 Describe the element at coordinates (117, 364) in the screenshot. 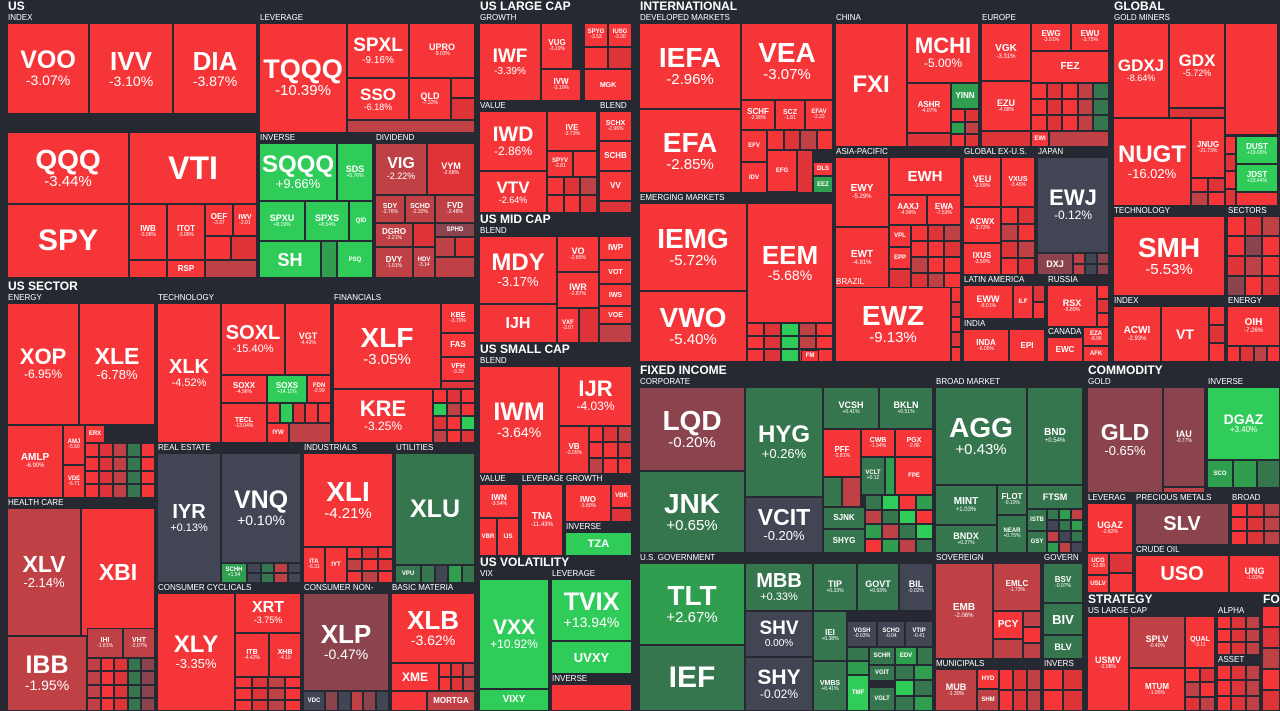

I see `tile-xle: XLE -6.78%` at that location.